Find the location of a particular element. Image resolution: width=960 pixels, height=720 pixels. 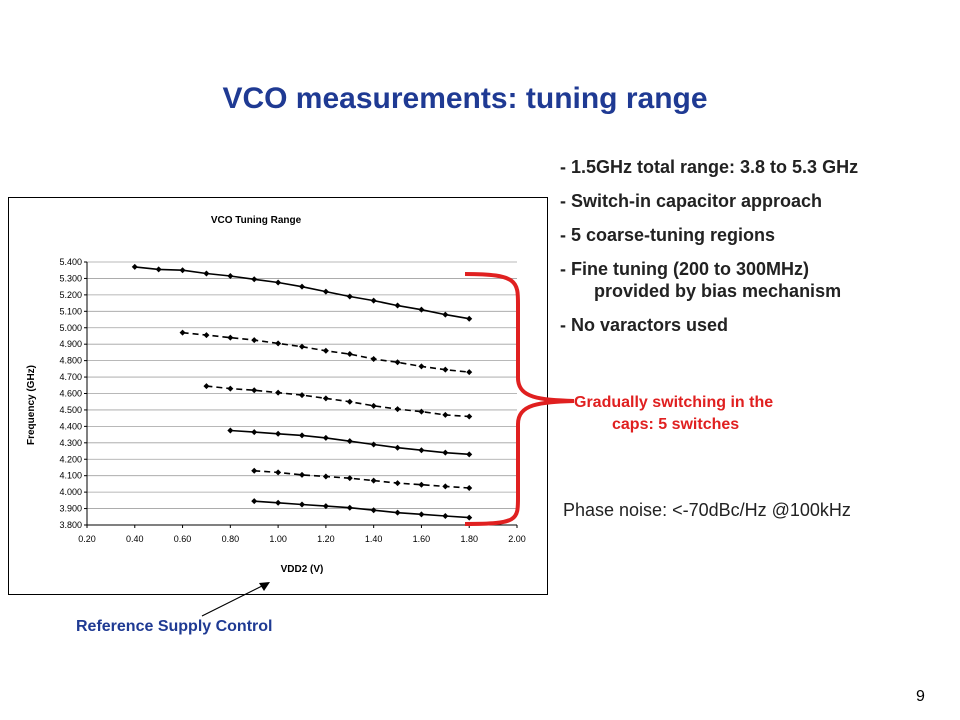

x-tick-label: 1.20 is located at coordinates (326, 539).